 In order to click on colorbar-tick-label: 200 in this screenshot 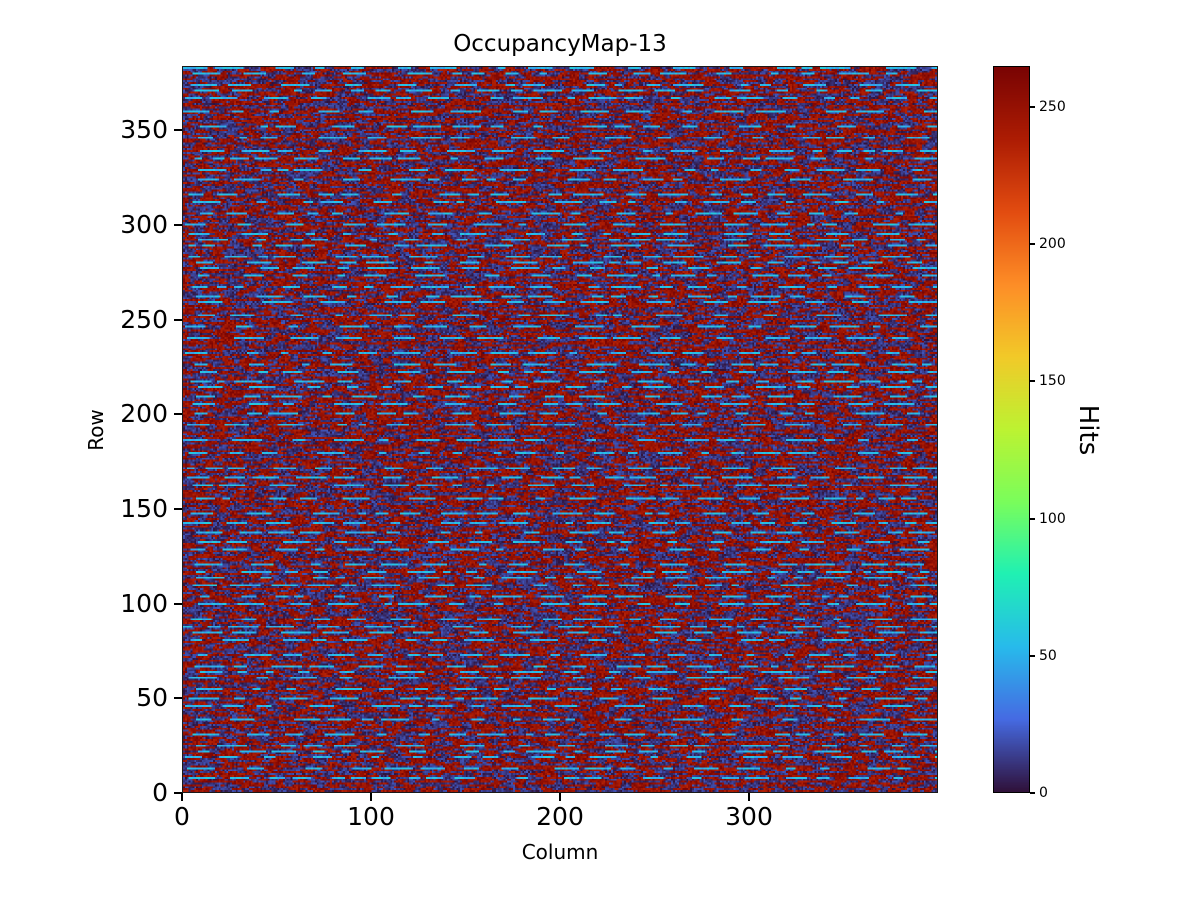, I will do `click(1052, 244)`.